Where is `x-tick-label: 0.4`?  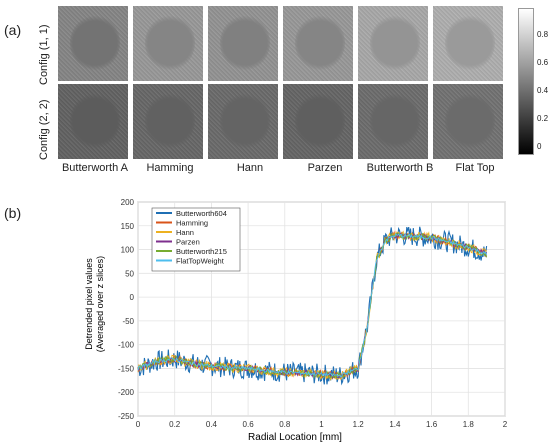 x-tick-label: 0.4 is located at coordinates (212, 424).